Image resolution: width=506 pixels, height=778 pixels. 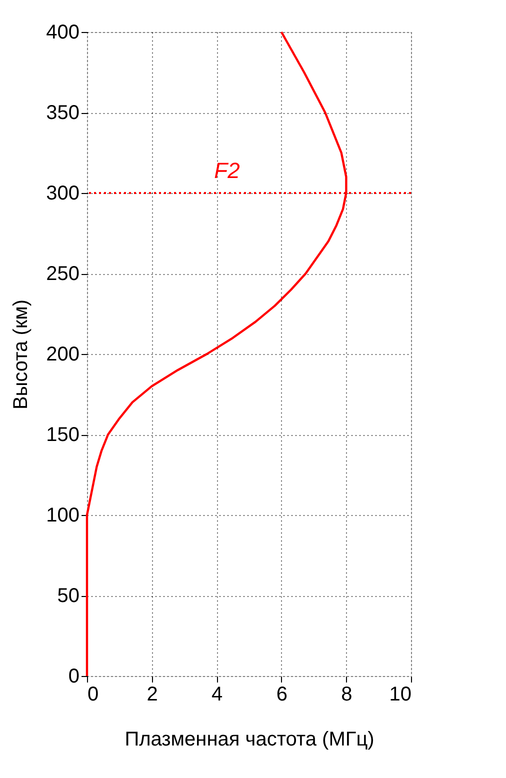 What do you see at coordinates (249, 739) in the screenshot?
I see `x-axis-title: Плазменная частота (МГц)` at bounding box center [249, 739].